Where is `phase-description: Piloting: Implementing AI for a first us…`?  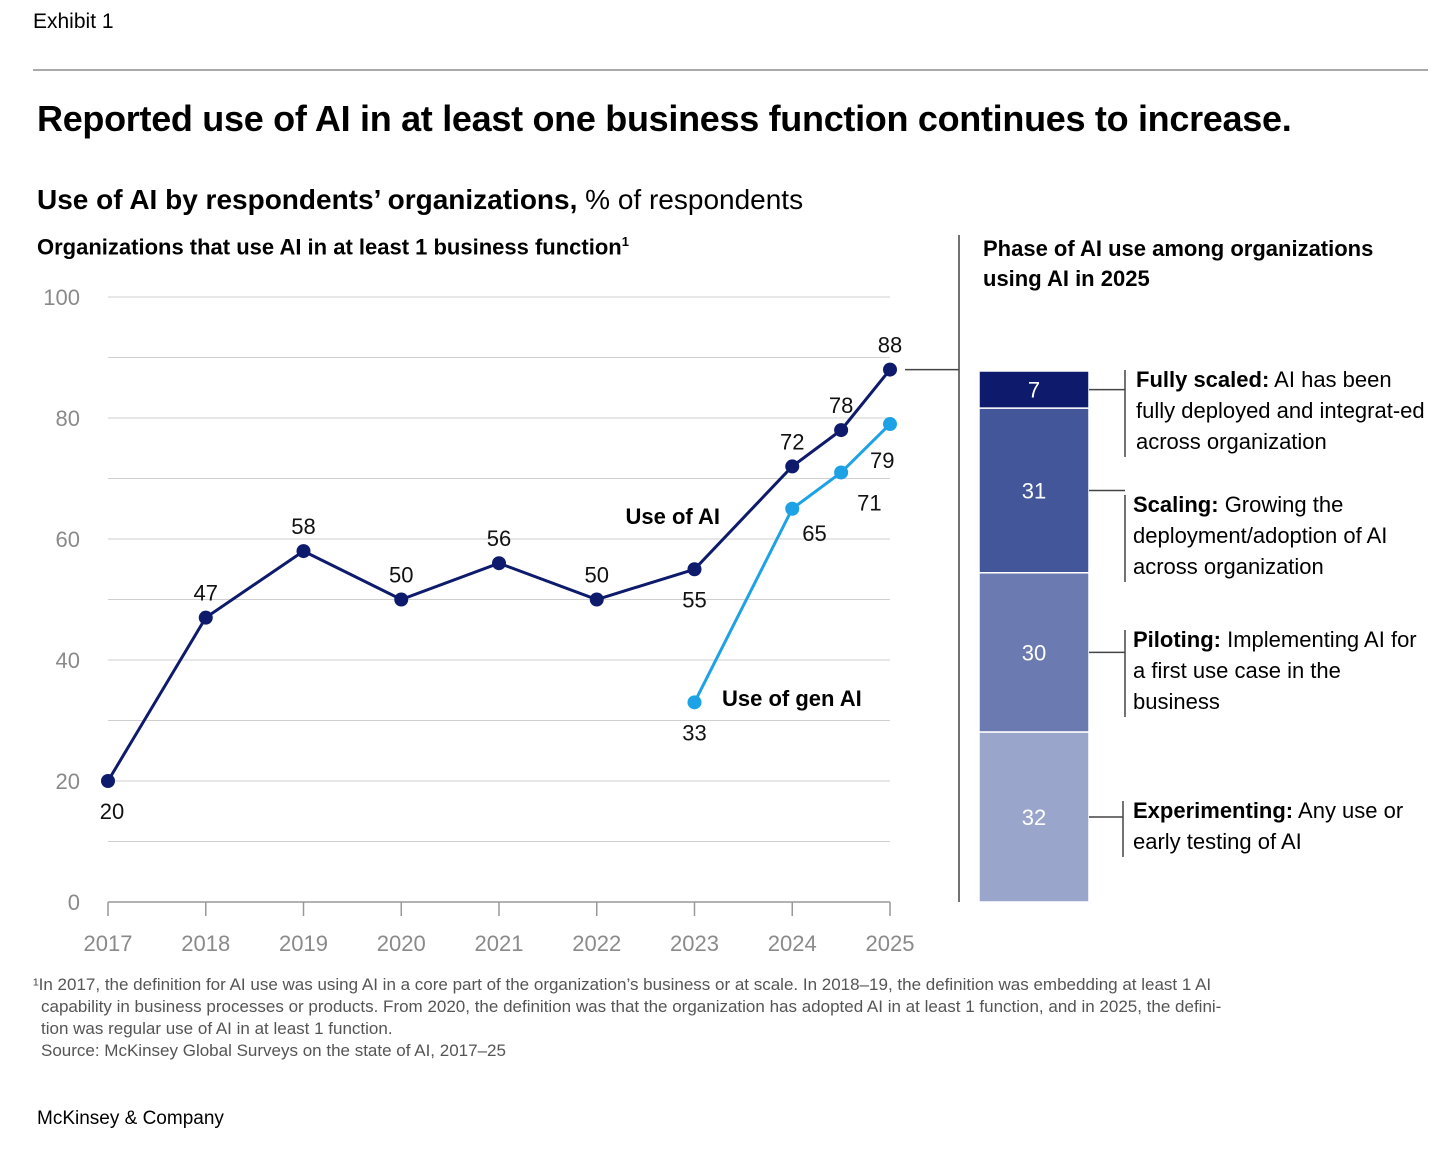
phase-description: Piloting: Implementing AI for a first us… is located at coordinates (1283, 670).